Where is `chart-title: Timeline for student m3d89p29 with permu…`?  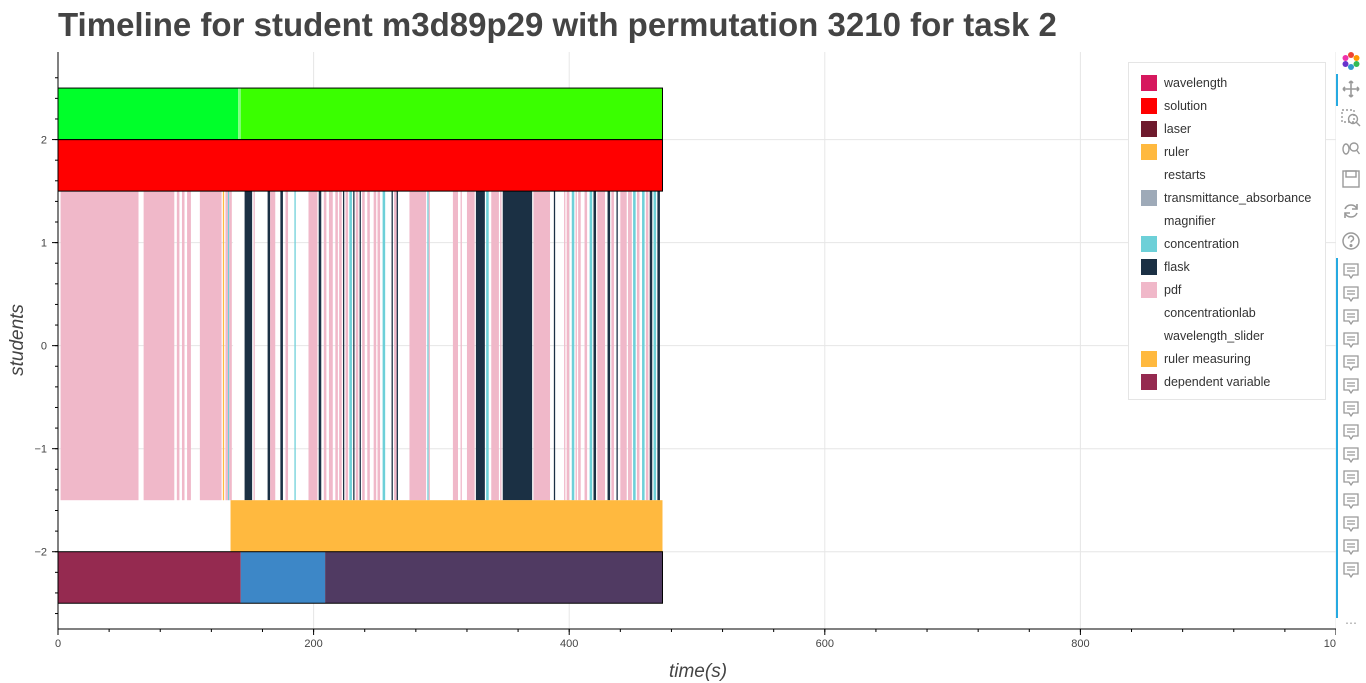 chart-title: Timeline for student m3d89p29 with permu… is located at coordinates (557, 24).